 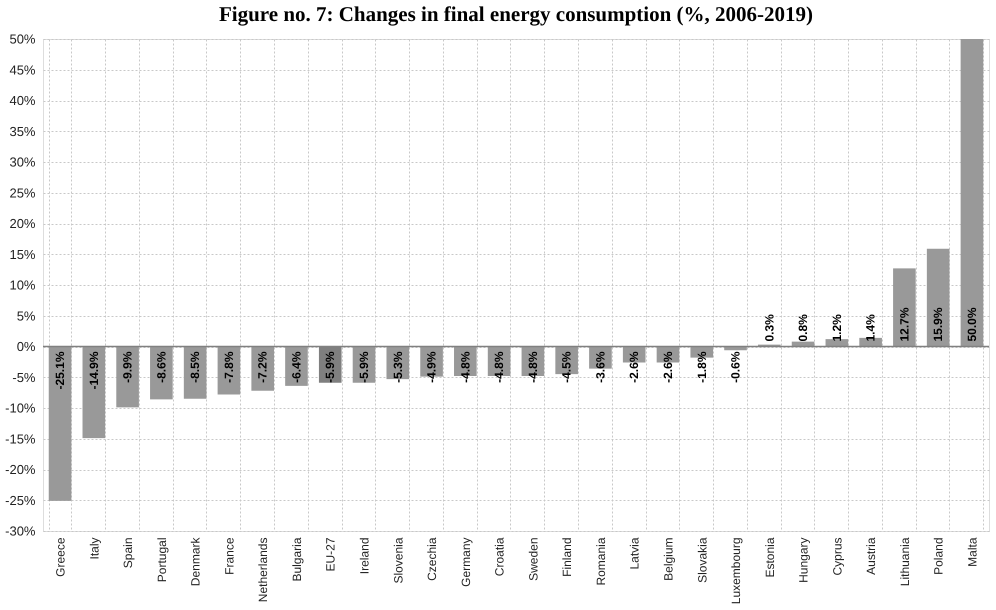 What do you see at coordinates (972, 552) in the screenshot?
I see `x-tick-label: Malta` at bounding box center [972, 552].